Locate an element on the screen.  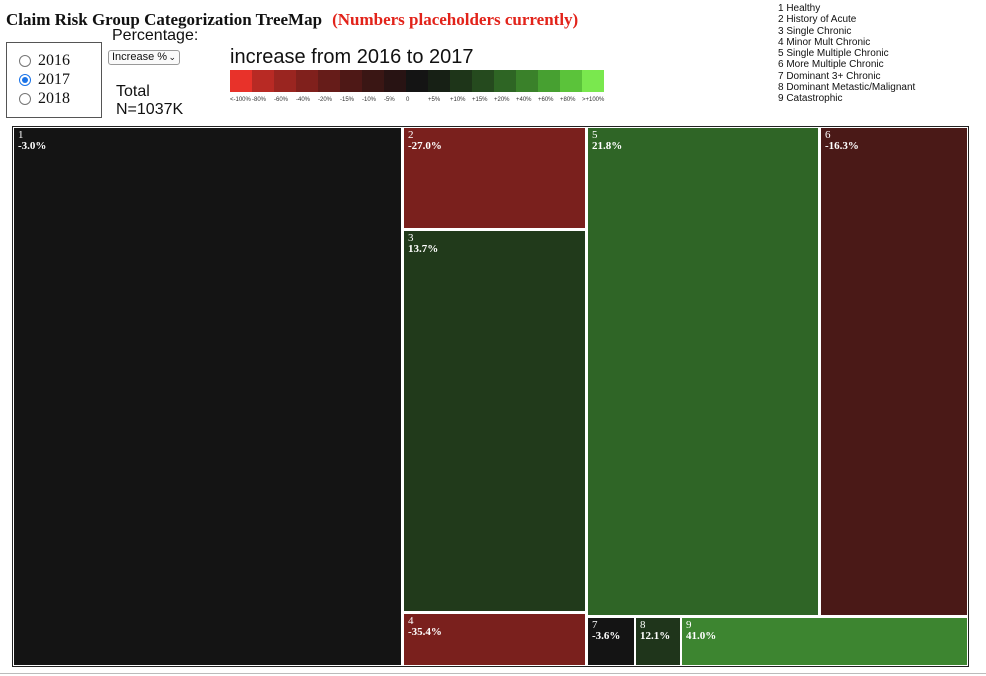
legend-tick-label: -5% is located at coordinates (389, 100).